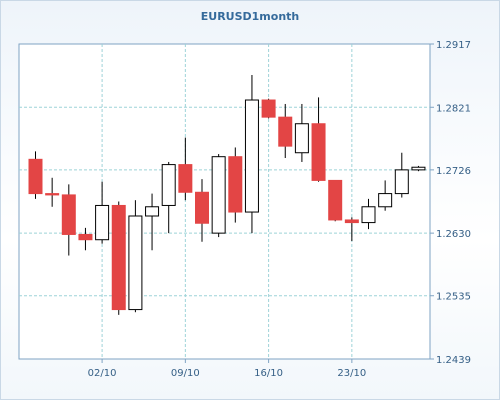 The height and width of the screenshot is (400, 500). What do you see at coordinates (453, 297) in the screenshot?
I see `y-tick-label: 1.2535` at bounding box center [453, 297].